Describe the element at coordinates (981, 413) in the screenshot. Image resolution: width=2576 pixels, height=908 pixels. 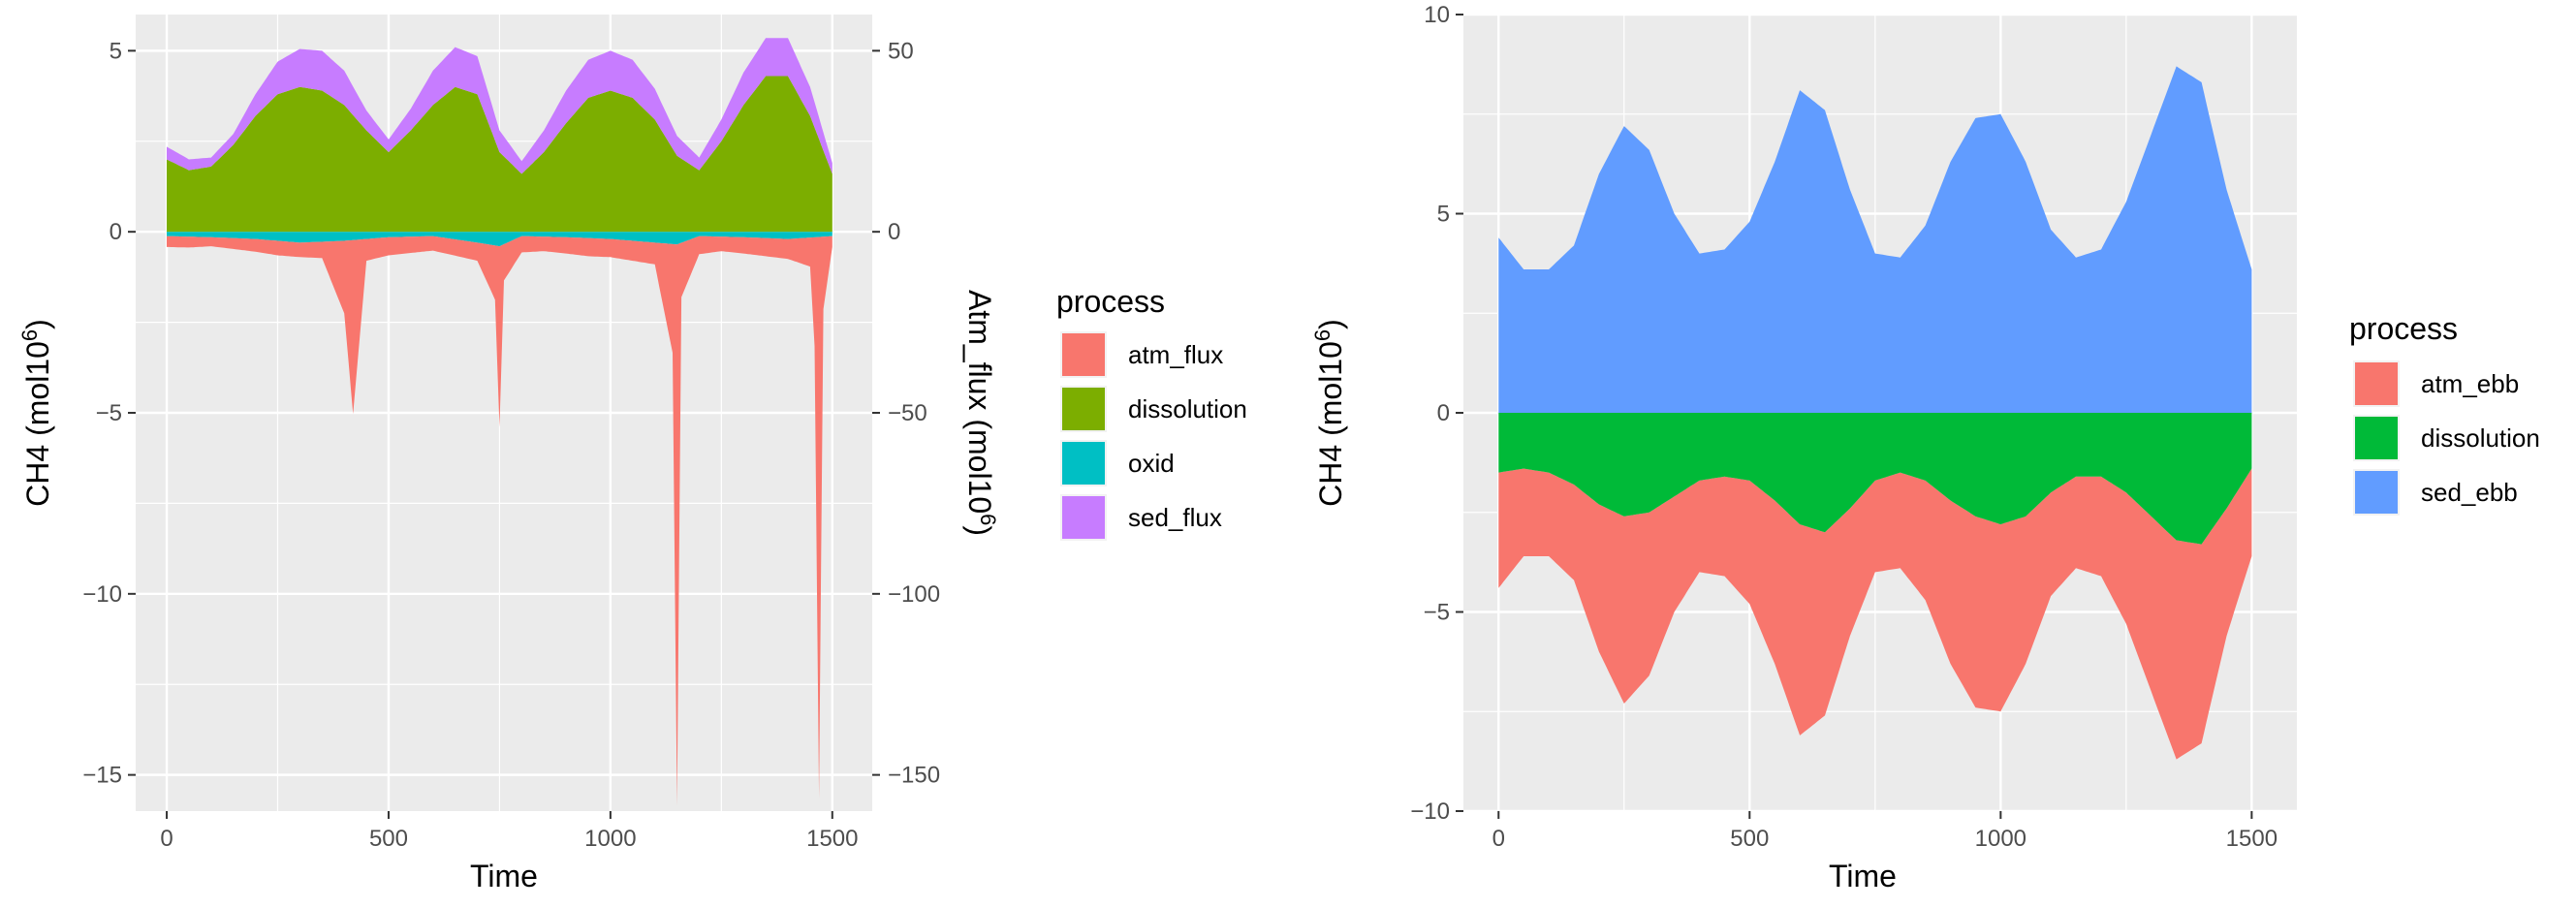
I see `secondary-y-axis-title: Atm_flux (mol106)` at that location.